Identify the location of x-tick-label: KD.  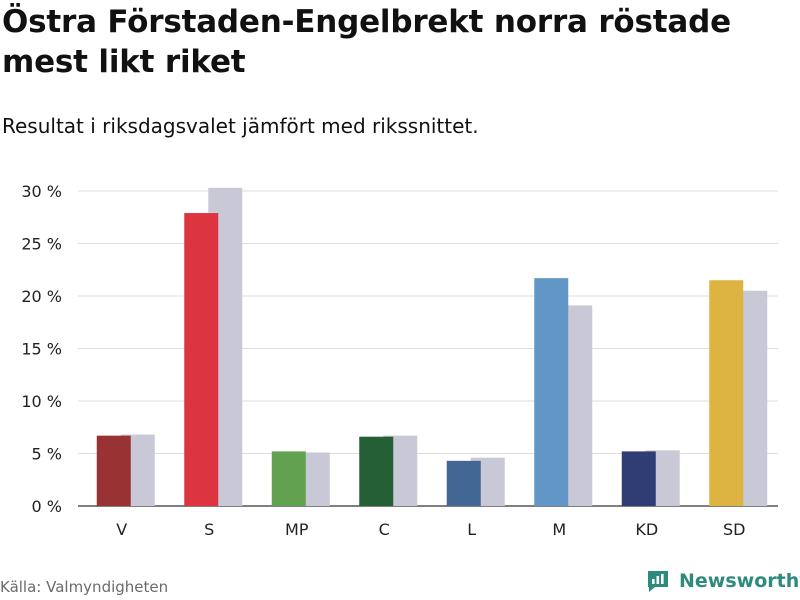
(646, 529).